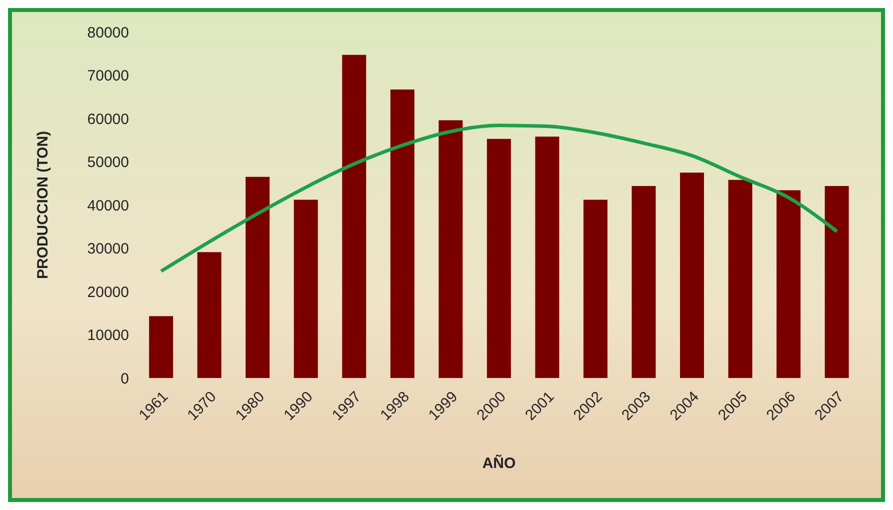  I want to click on y-tick-label: 10000, so click(108, 335).